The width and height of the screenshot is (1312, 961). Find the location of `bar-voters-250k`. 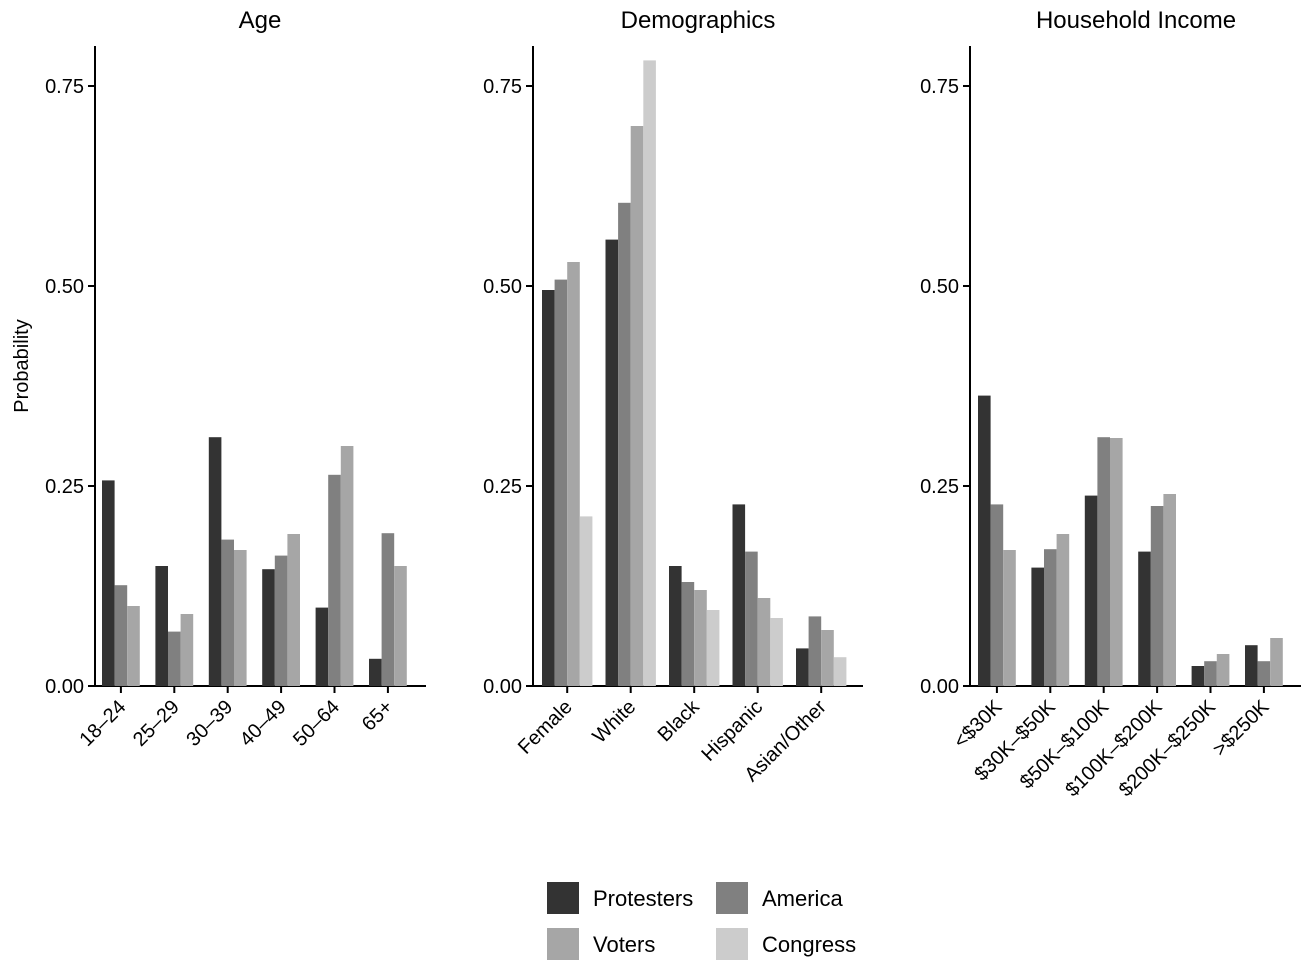

bar-voters-250k is located at coordinates (1276, 662).